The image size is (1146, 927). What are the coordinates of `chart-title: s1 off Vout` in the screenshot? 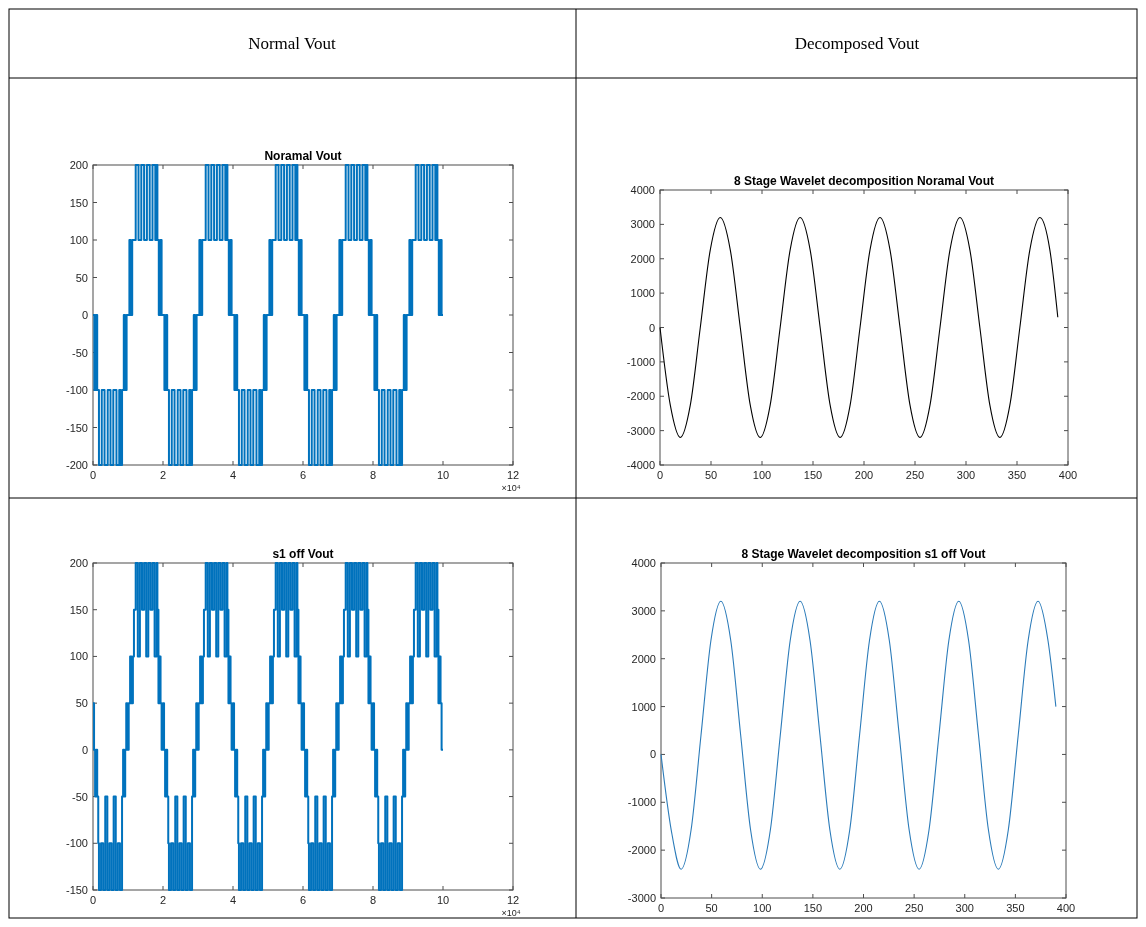 It's located at (303, 554).